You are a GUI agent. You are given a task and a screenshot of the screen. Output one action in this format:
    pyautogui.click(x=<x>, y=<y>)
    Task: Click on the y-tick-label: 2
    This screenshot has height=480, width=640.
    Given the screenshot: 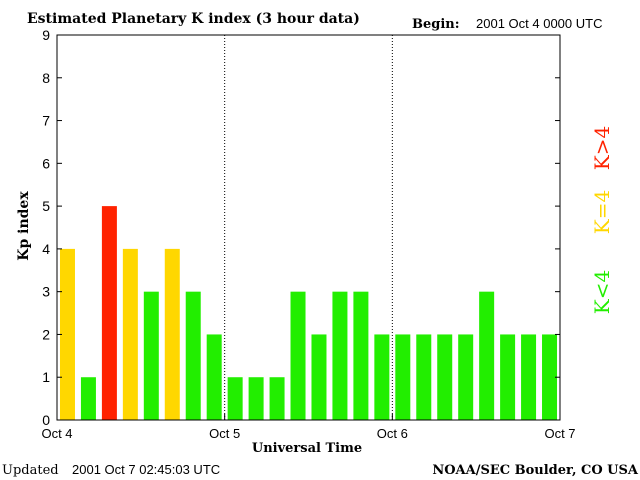 What is the action you would take?
    pyautogui.click(x=46, y=334)
    